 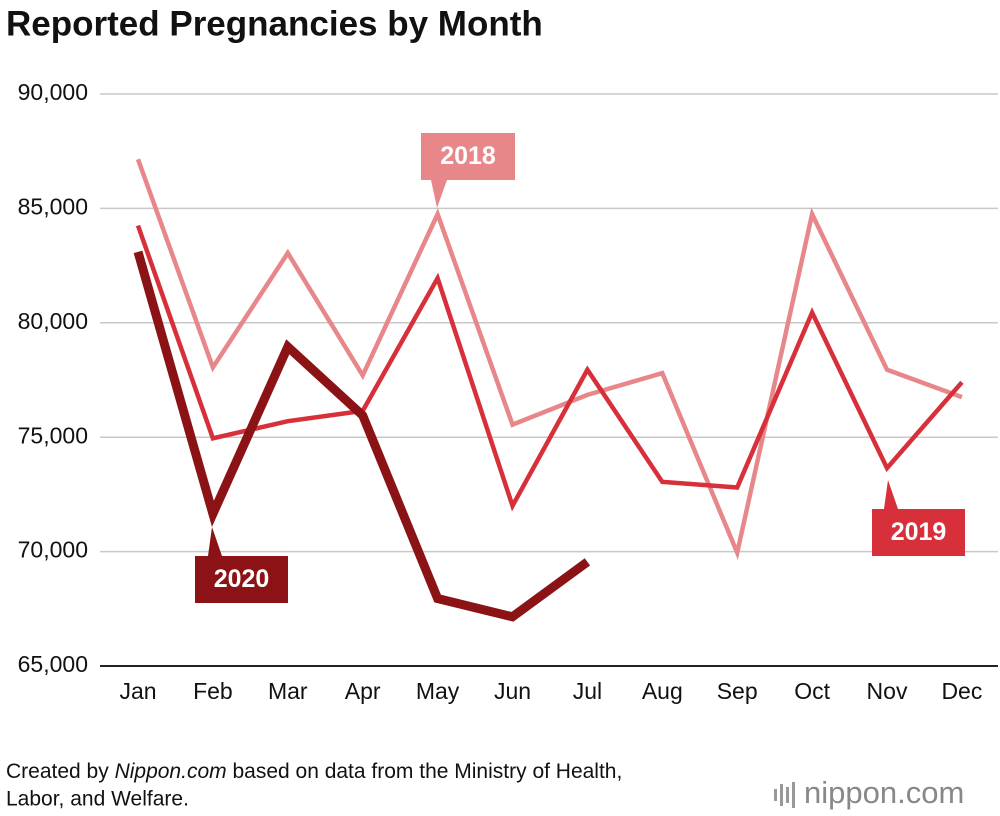 What do you see at coordinates (737, 691) in the screenshot?
I see `x-tick-label: Sep` at bounding box center [737, 691].